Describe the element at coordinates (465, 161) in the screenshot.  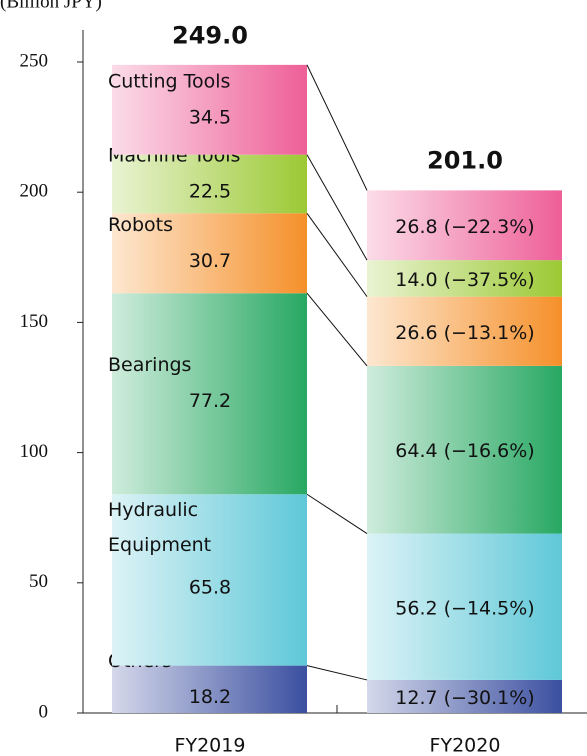
I see `total-label: 201.0` at that location.